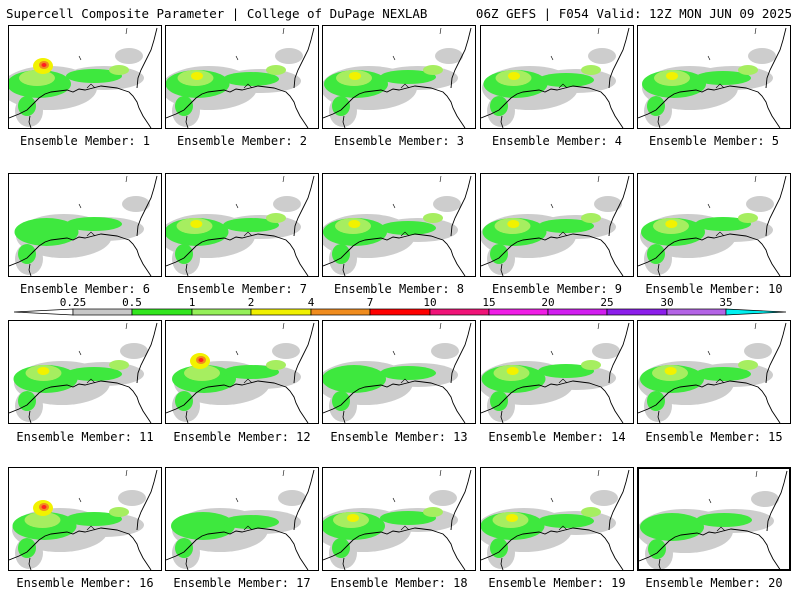 This screenshot has width=800, height=600. What do you see at coordinates (242, 141) in the screenshot?
I see `ensemble-member-label: Ensemble Member: 2` at bounding box center [242, 141].